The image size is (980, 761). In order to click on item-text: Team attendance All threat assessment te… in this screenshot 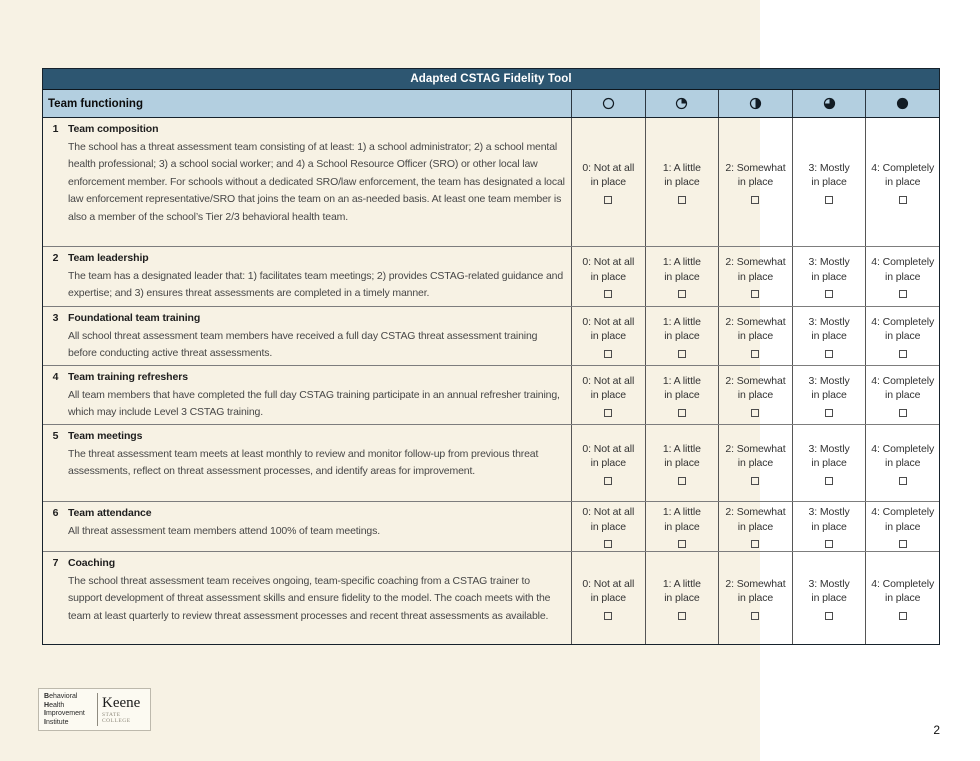, I will do `click(319, 528)`.